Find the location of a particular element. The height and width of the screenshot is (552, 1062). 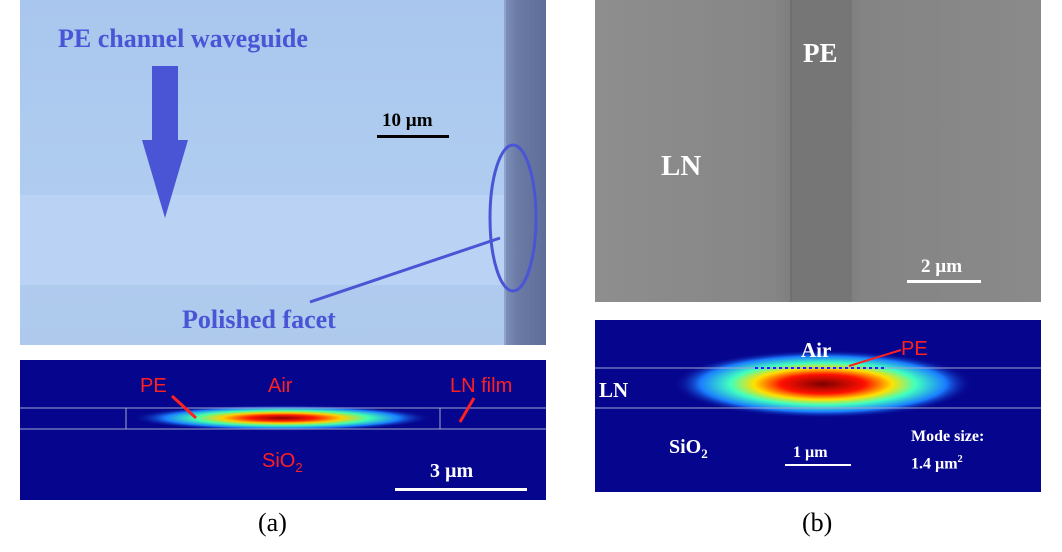

mode-field-a-graphic is located at coordinates (283, 412).